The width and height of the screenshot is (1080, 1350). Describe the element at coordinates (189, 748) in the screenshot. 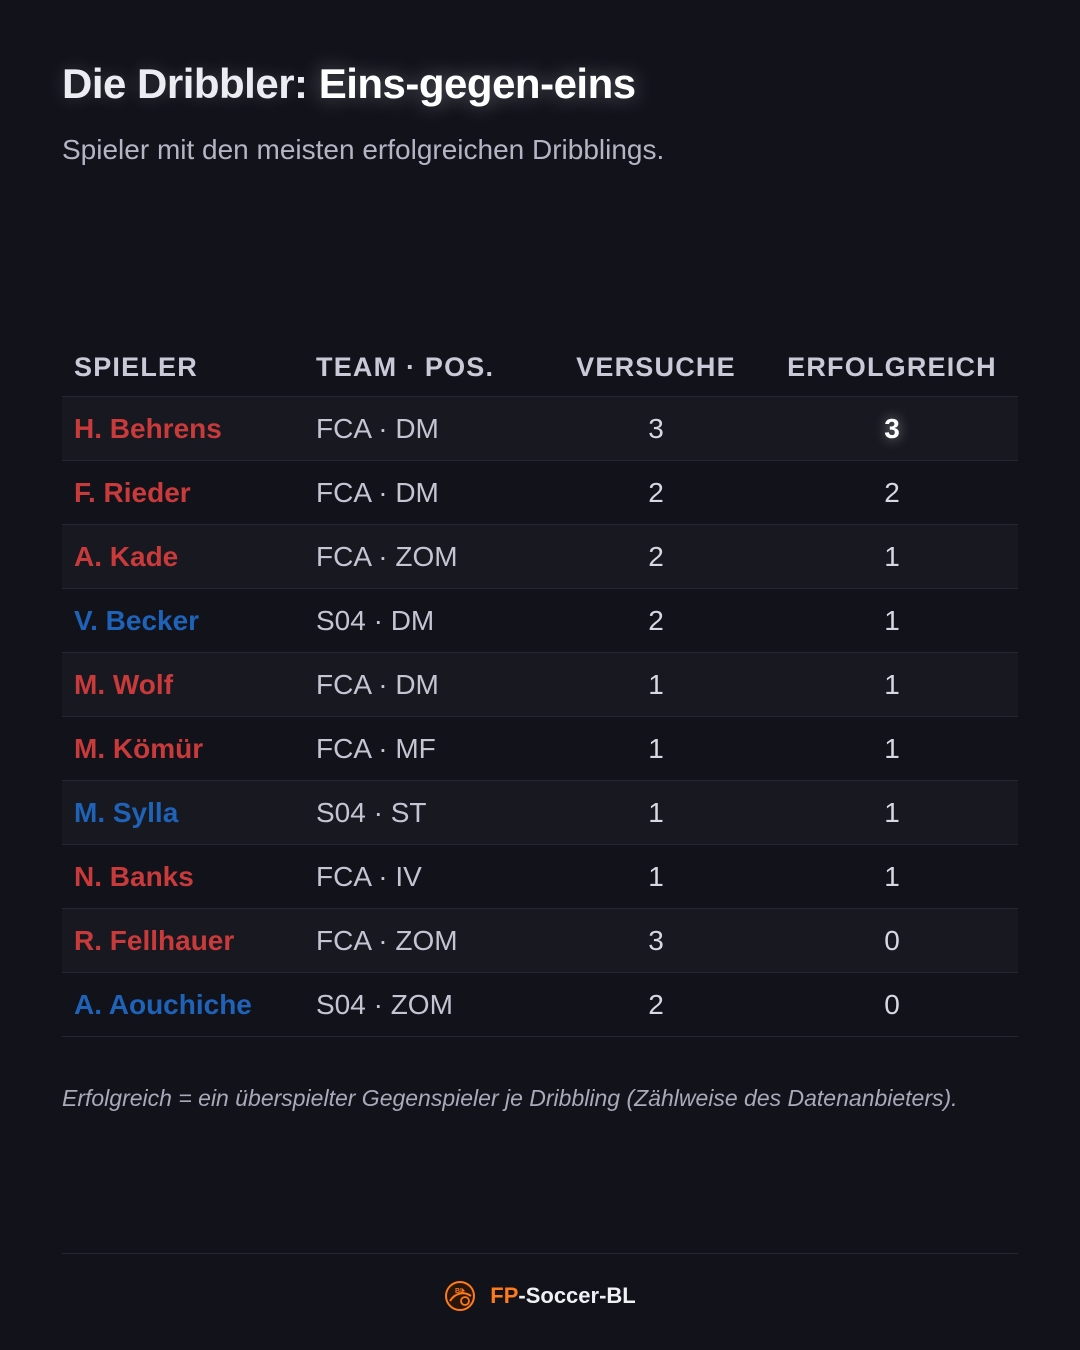

I see `player-name: M. Kömür` at that location.